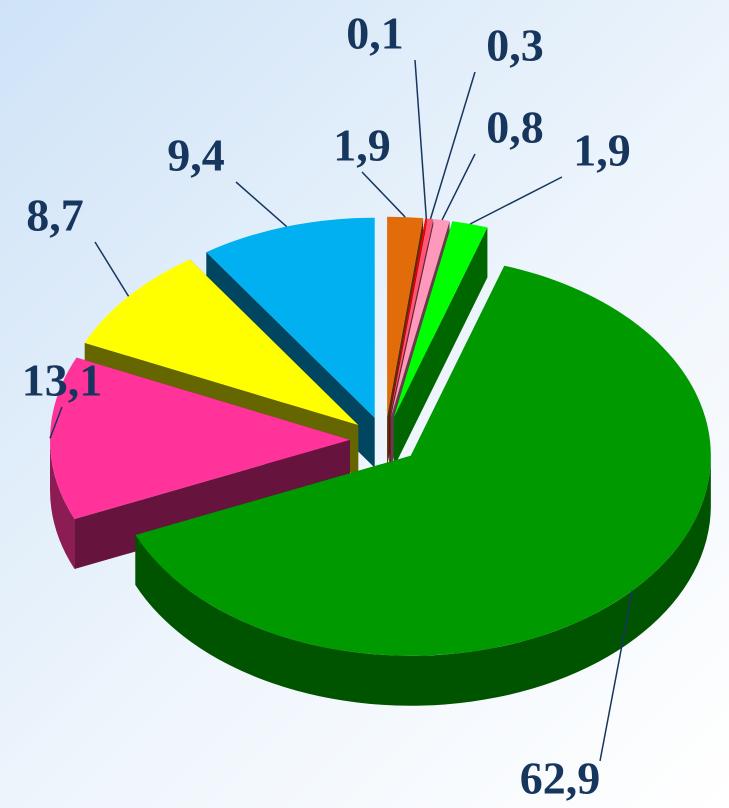  What do you see at coordinates (62, 504) in the screenshot?
I see `slice-wall` at bounding box center [62, 504].